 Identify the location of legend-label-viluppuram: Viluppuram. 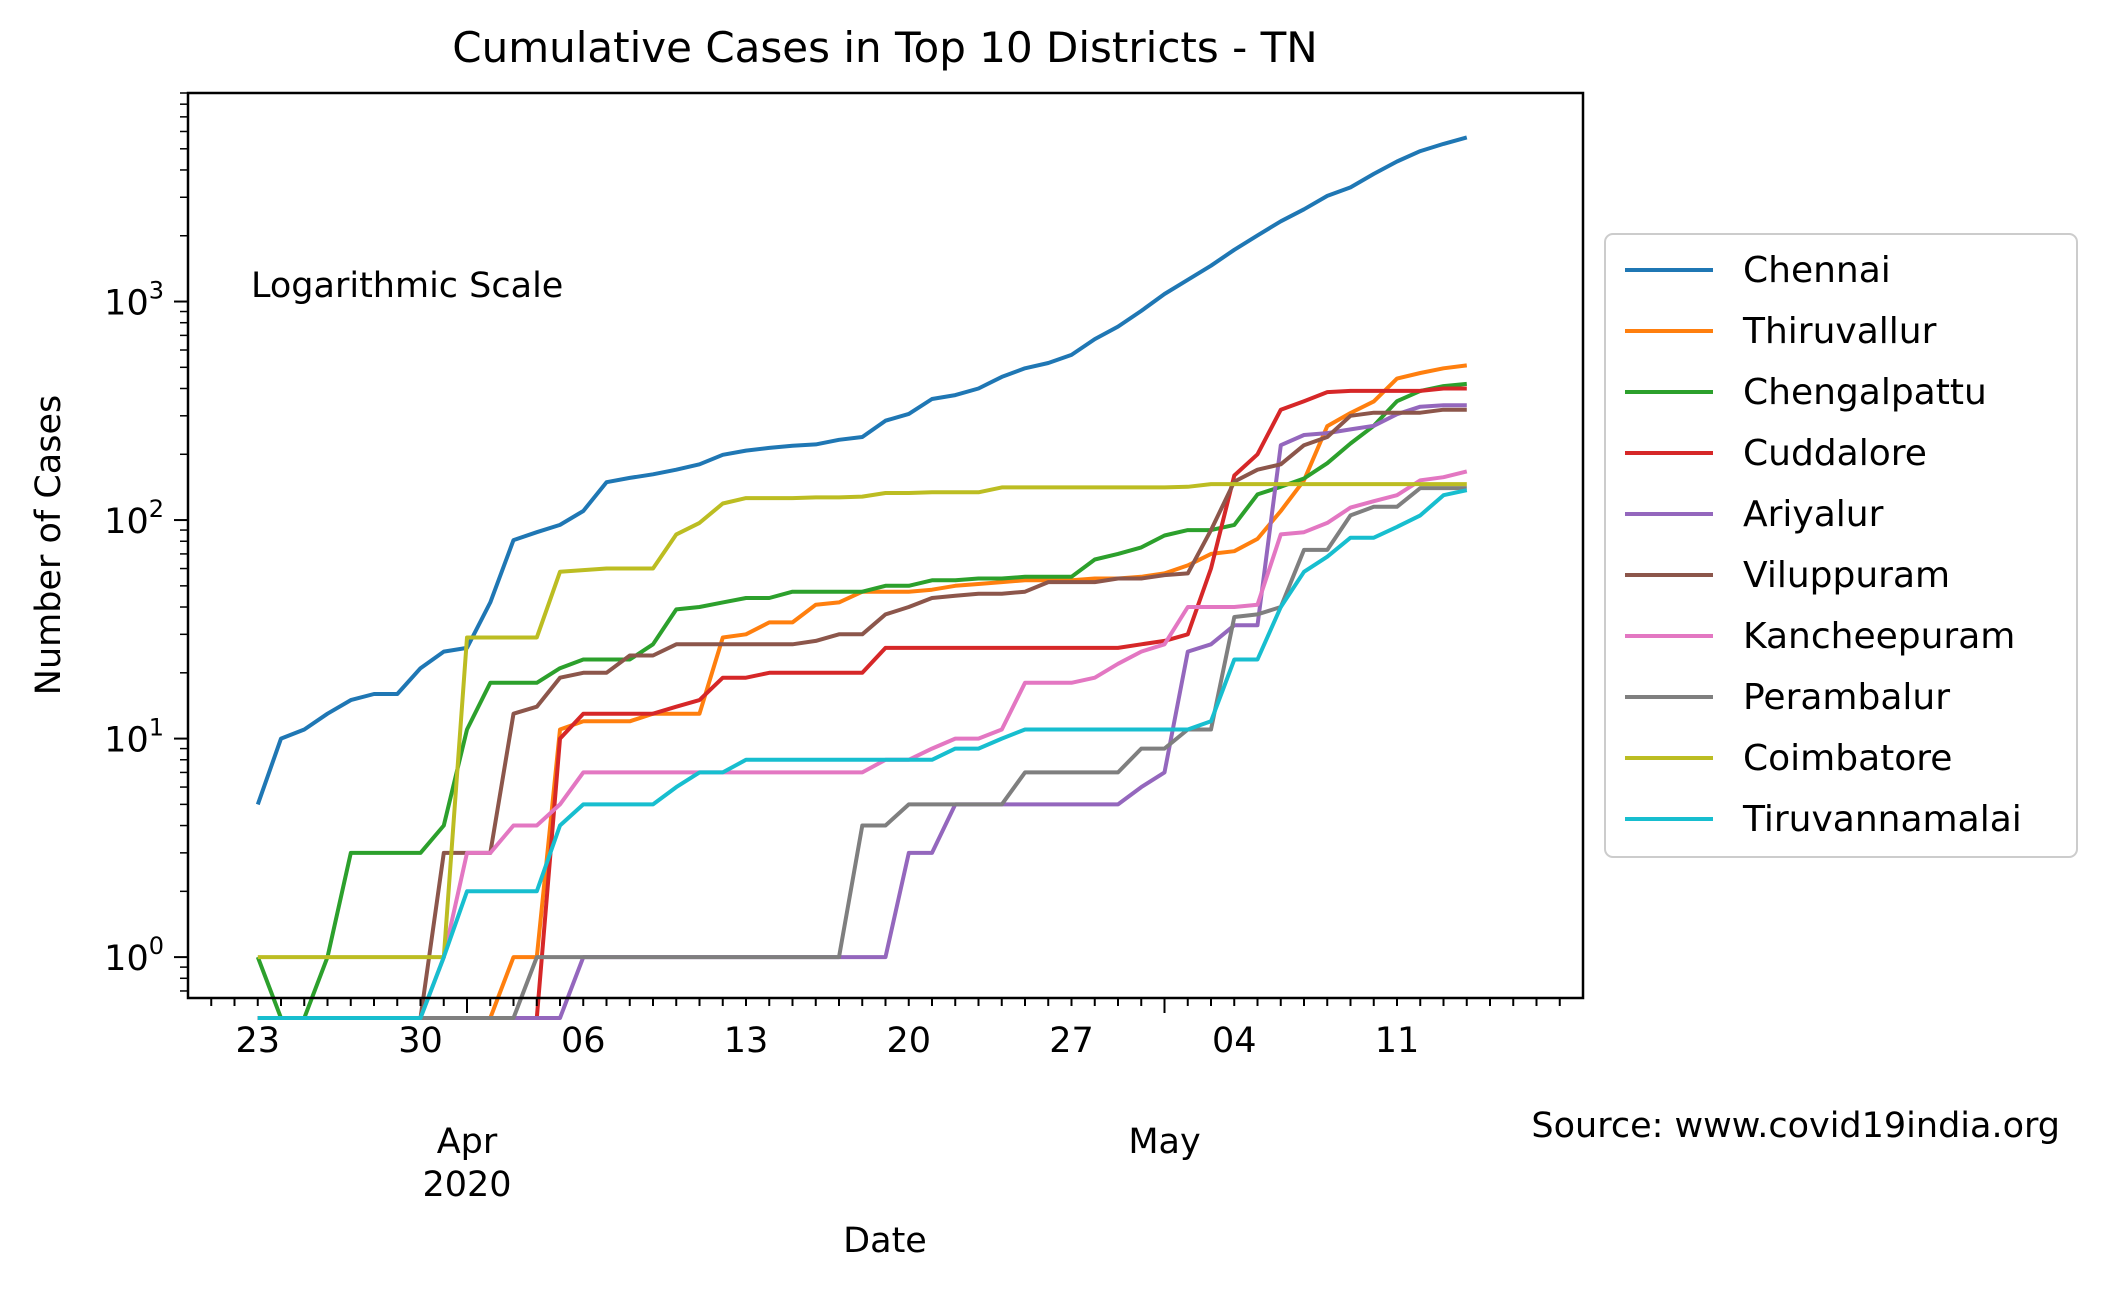
(1846, 575).